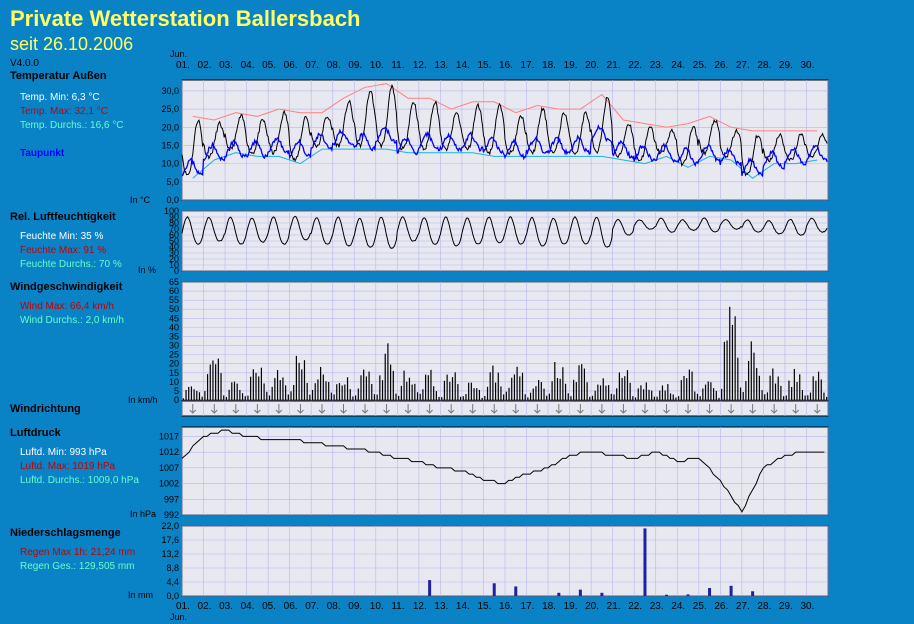 Image resolution: width=914 pixels, height=624 pixels. I want to click on temp-avg-stat: Temp. Durchs.: 16,6 °C, so click(72, 125).